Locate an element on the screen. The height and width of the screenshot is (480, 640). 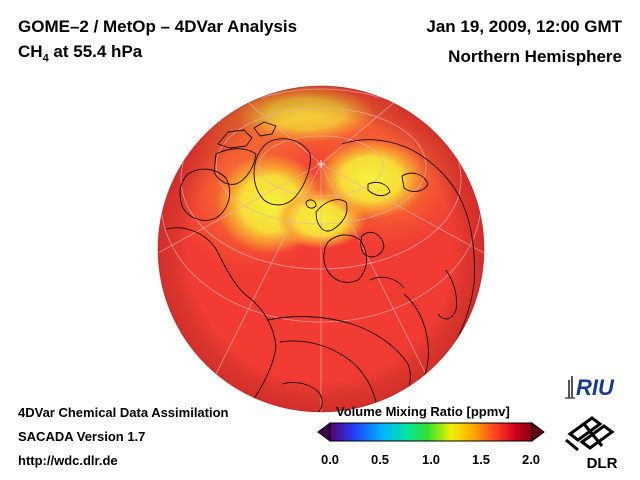
colorbar-tick: 2.0 is located at coordinates (531, 459).